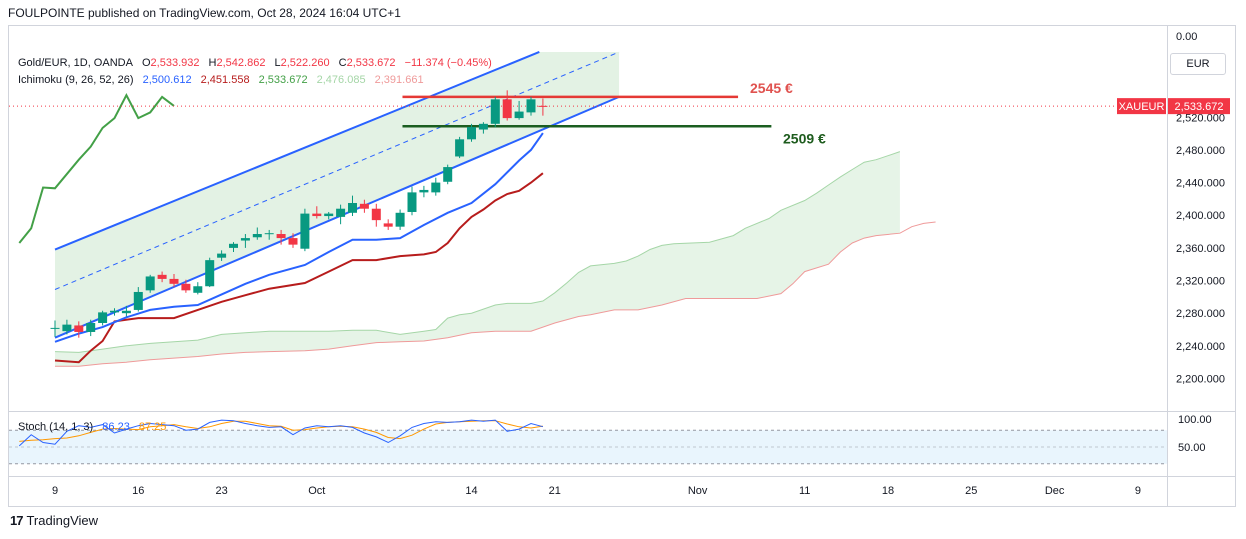  What do you see at coordinates (1200, 216) in the screenshot?
I see `y-tick-label: 2,400.000` at bounding box center [1200, 216].